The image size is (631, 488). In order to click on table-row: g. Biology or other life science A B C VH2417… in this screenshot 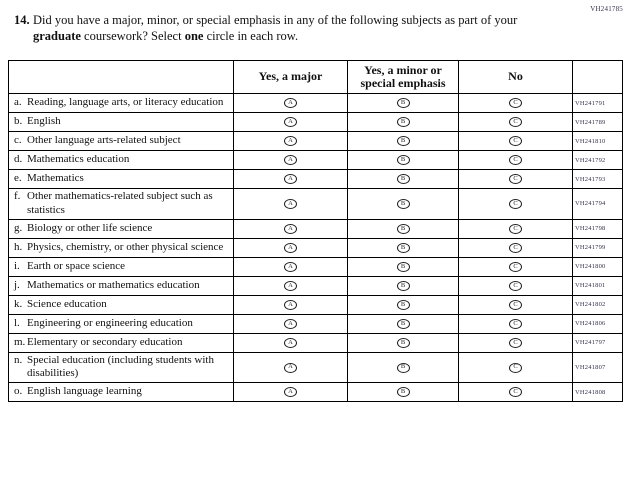, I will do `click(315, 228)`.